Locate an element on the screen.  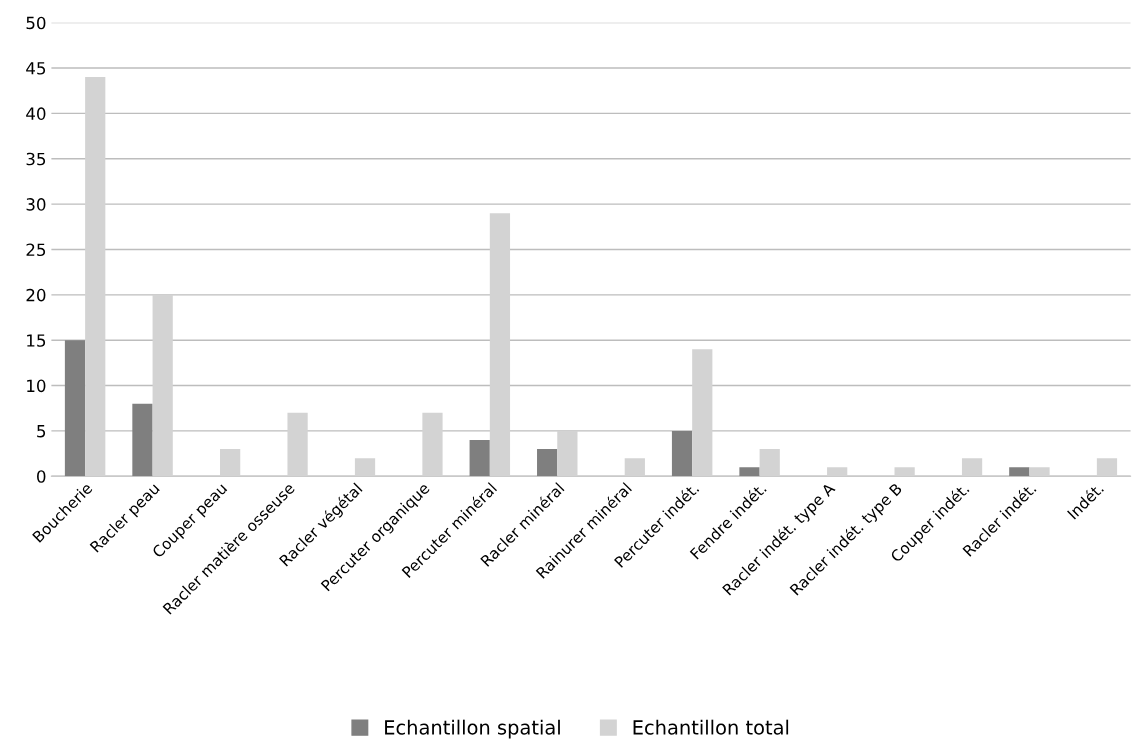
y-tick-label: 50 is located at coordinates (36, 23).